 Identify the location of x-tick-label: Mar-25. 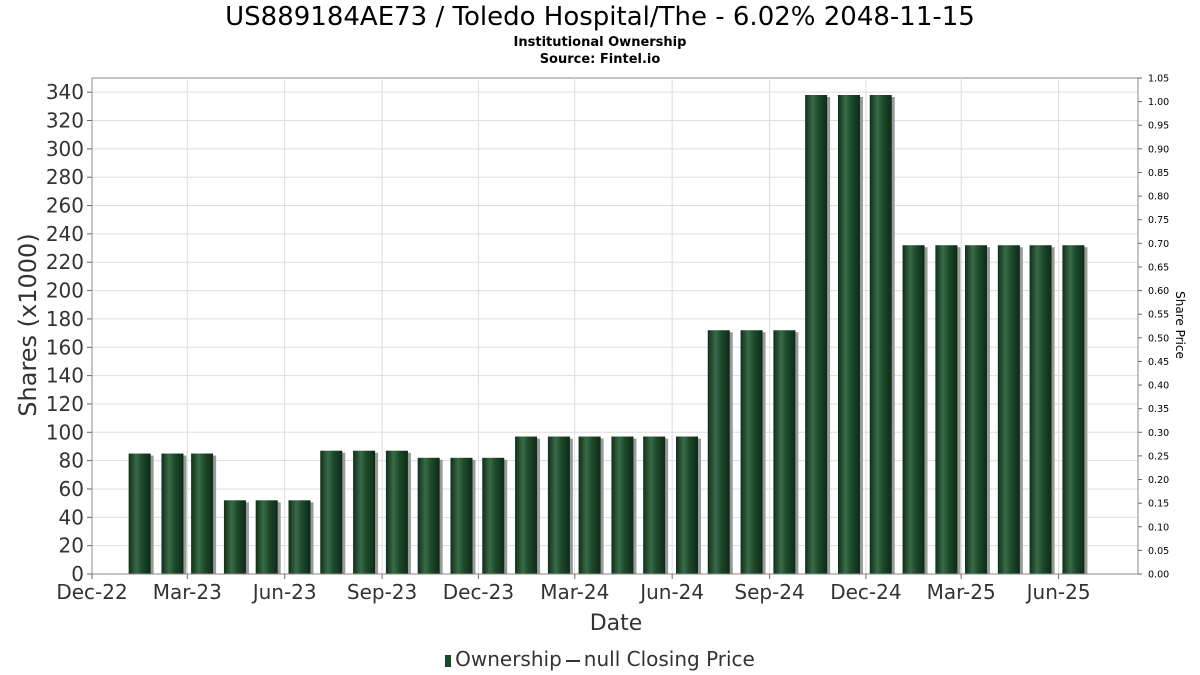
(961, 592).